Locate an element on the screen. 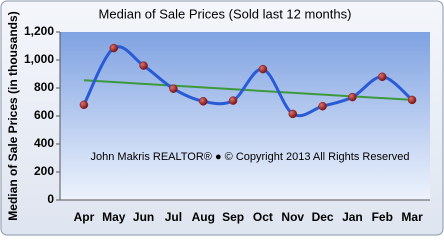  x-tick-label: Nov is located at coordinates (292, 217).